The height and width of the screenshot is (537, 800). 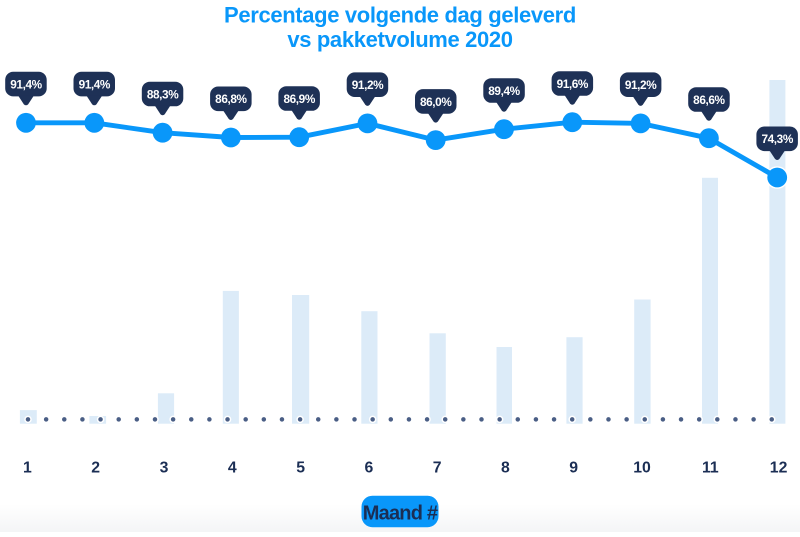 What do you see at coordinates (299, 99) in the screenshot?
I see `svg-text: 86,9%` at bounding box center [299, 99].